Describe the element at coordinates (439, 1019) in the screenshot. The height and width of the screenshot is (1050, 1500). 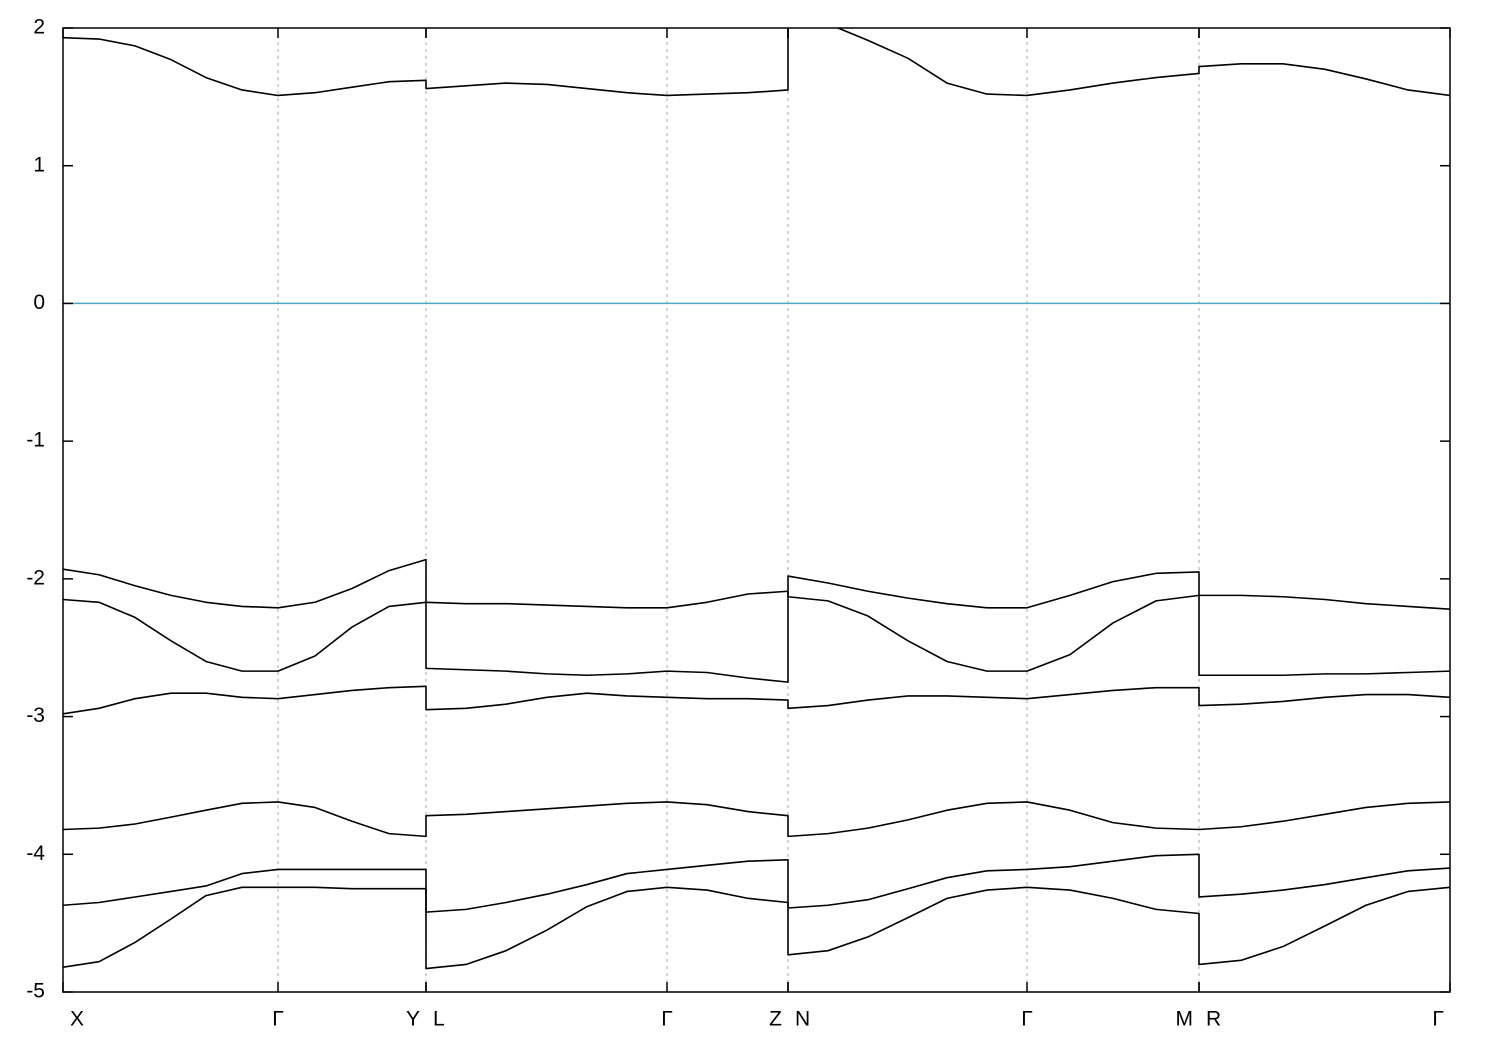
I see `x-tick-label: L` at that location.